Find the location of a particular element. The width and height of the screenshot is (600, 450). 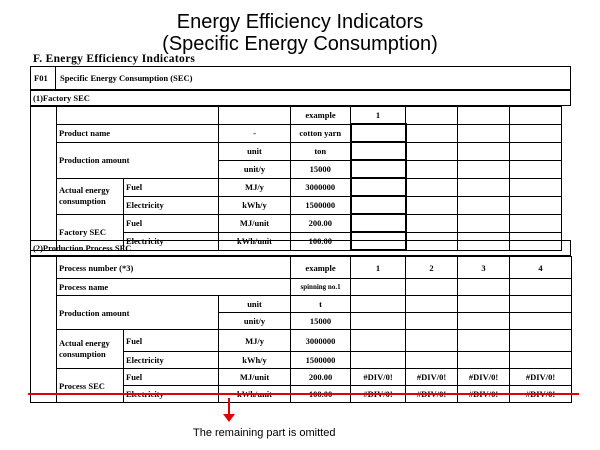

elec-unit: kWh/y is located at coordinates (254, 205).